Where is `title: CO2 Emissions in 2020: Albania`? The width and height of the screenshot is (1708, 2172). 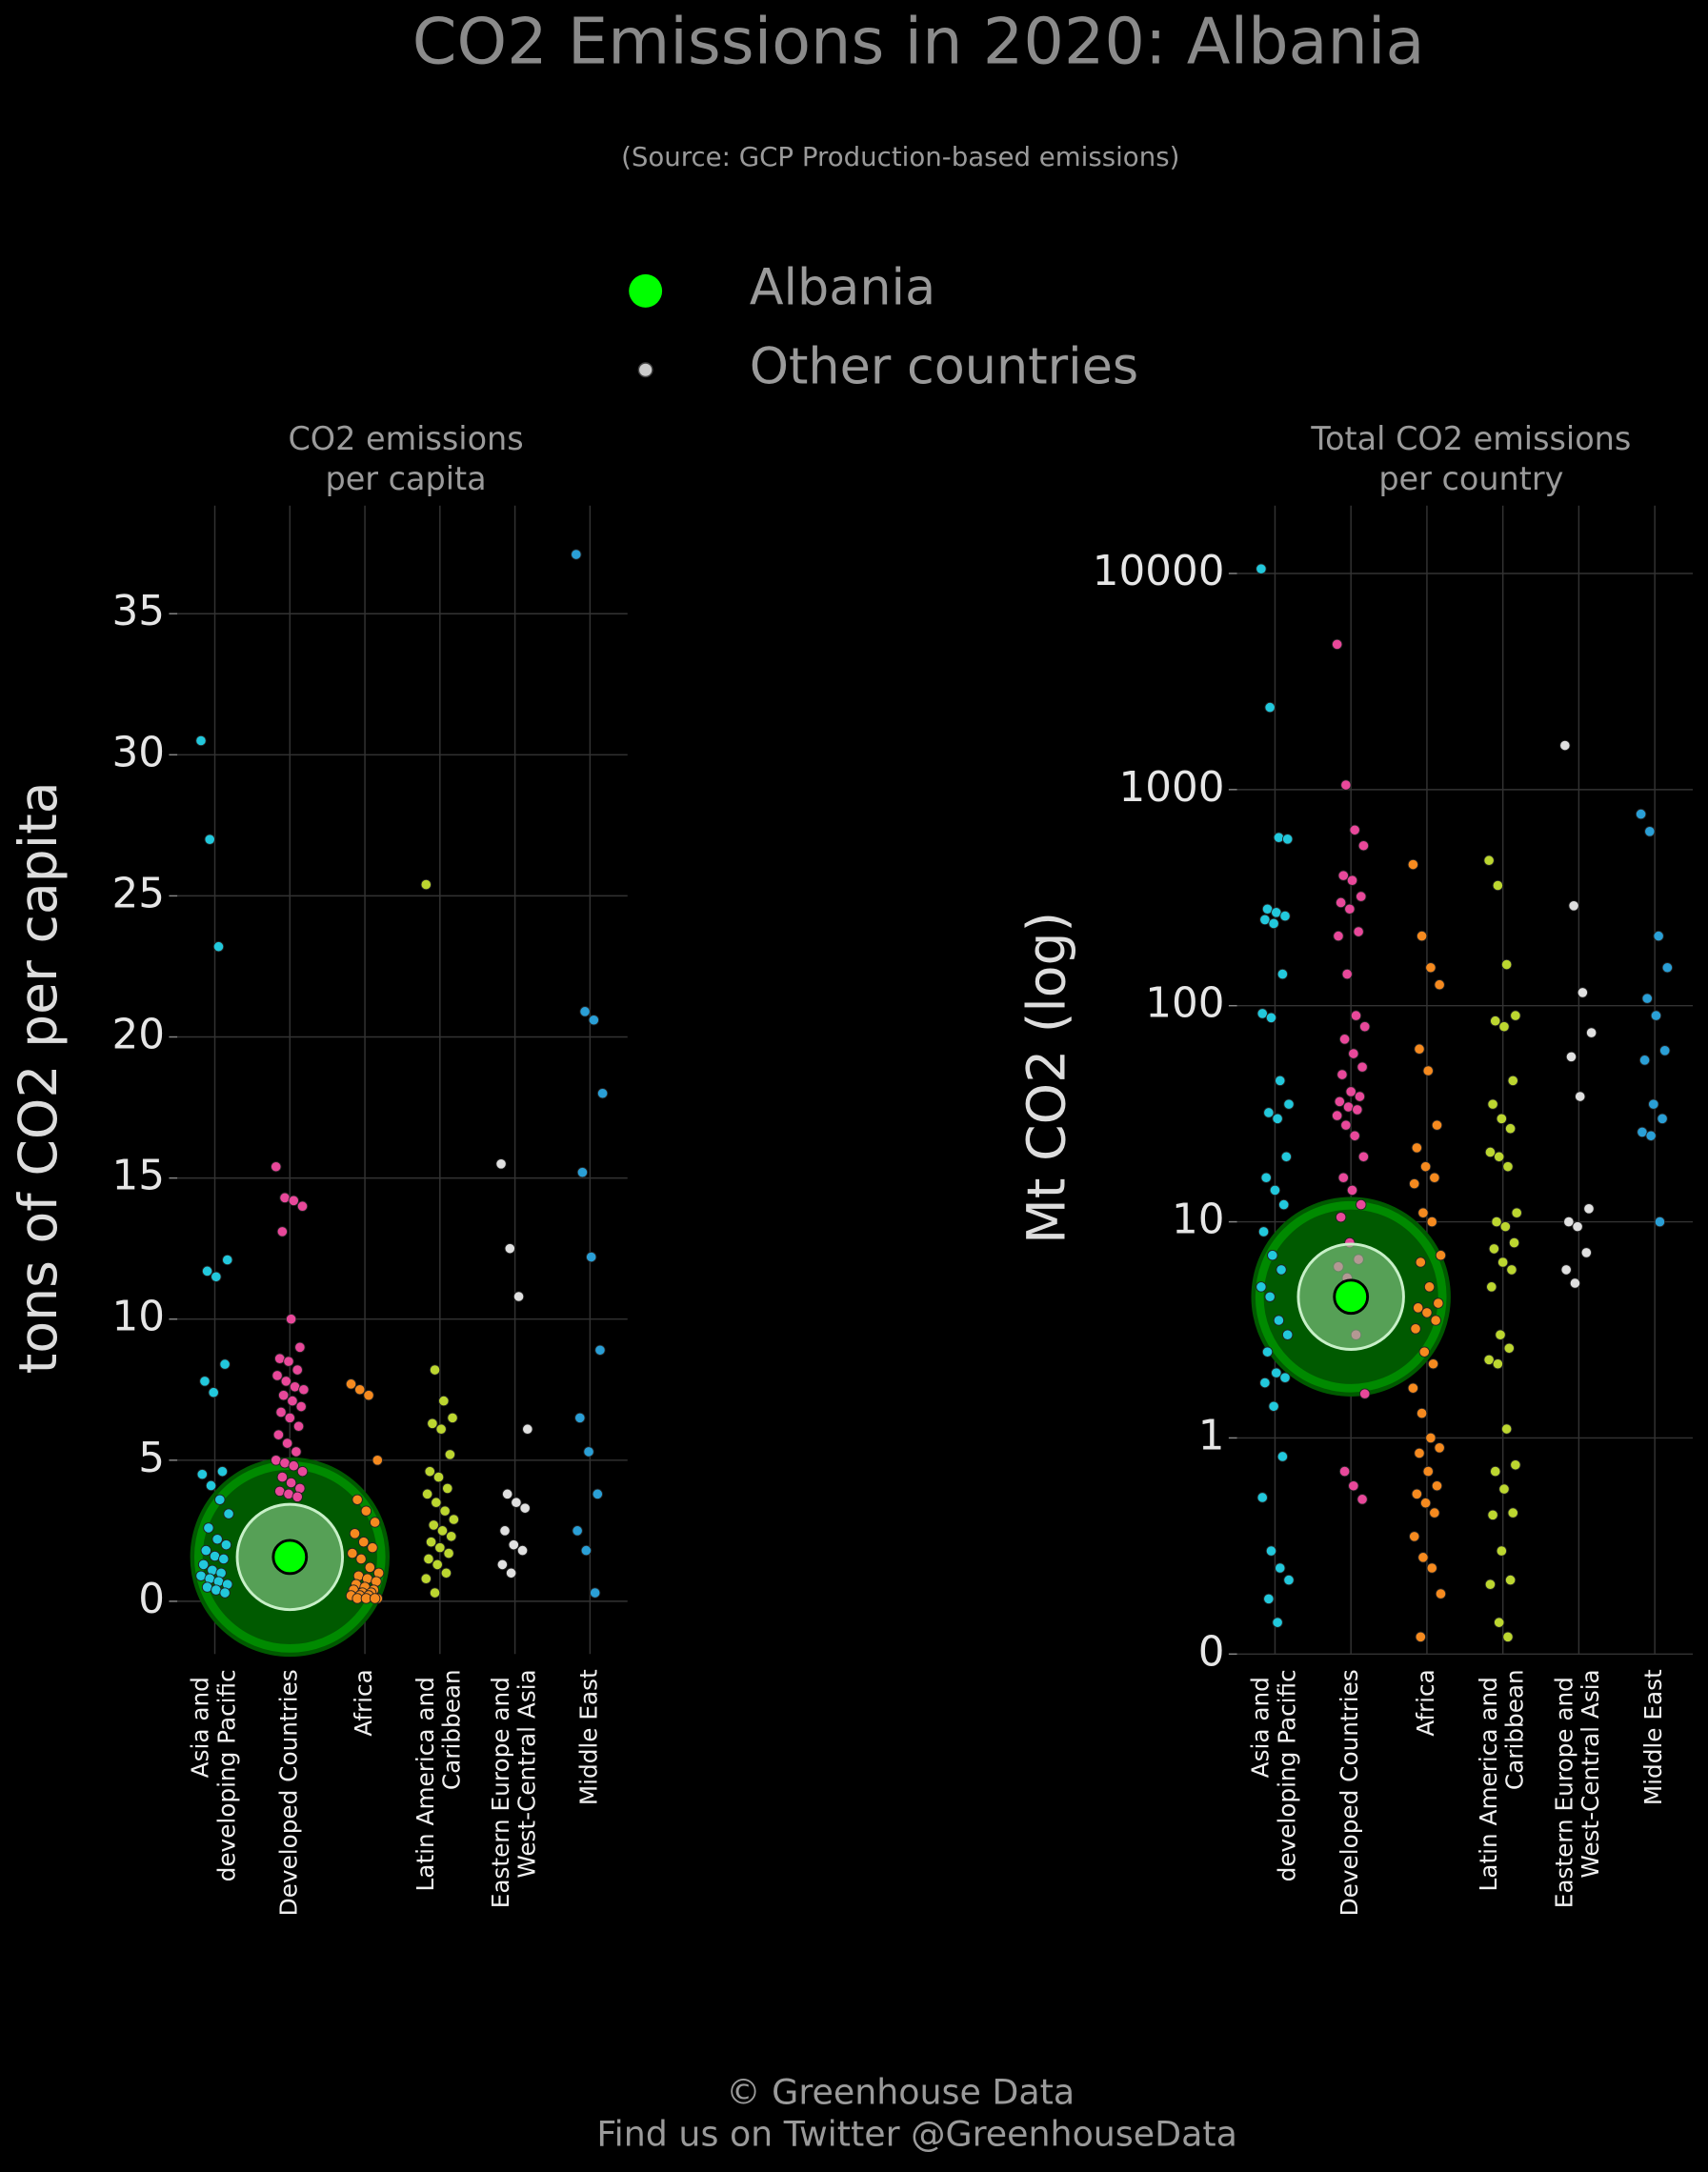
title: CO2 Emissions in 2020: Albania is located at coordinates (919, 42).